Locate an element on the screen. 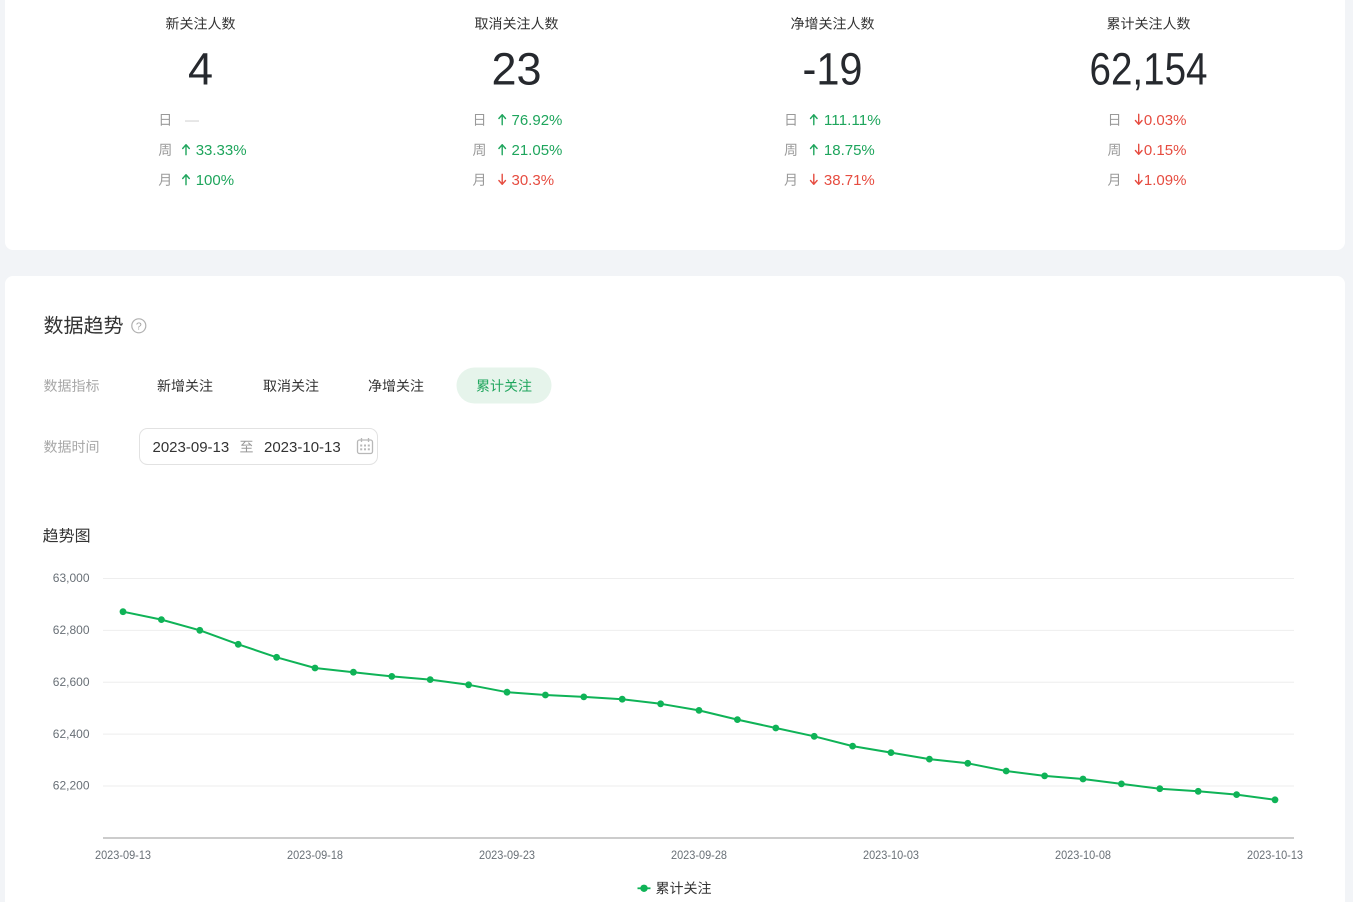  svg-text: -19 is located at coordinates (833, 69).